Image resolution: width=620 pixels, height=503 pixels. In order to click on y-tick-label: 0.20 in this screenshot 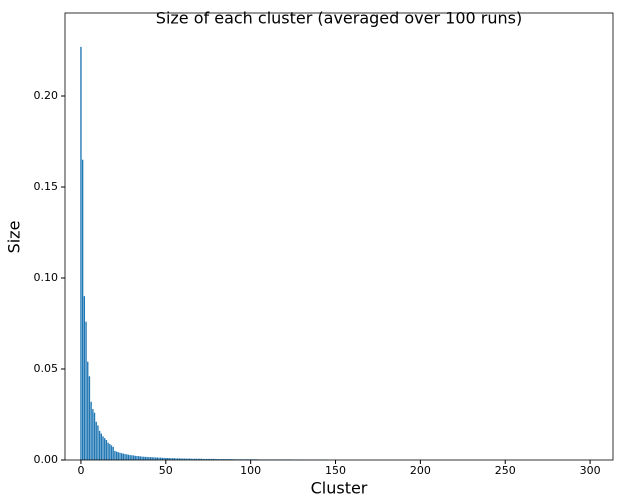, I will do `click(46, 95)`.